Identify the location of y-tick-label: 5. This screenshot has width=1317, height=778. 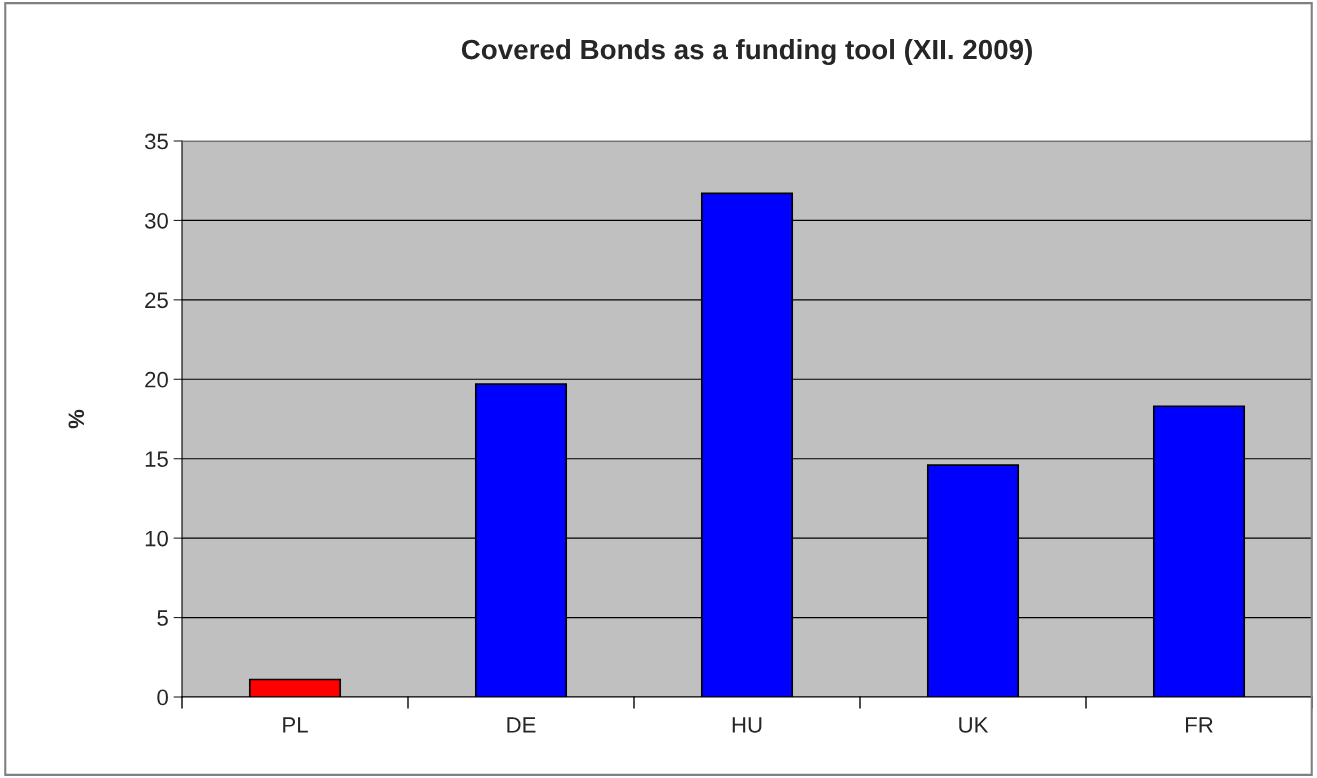
(162, 618).